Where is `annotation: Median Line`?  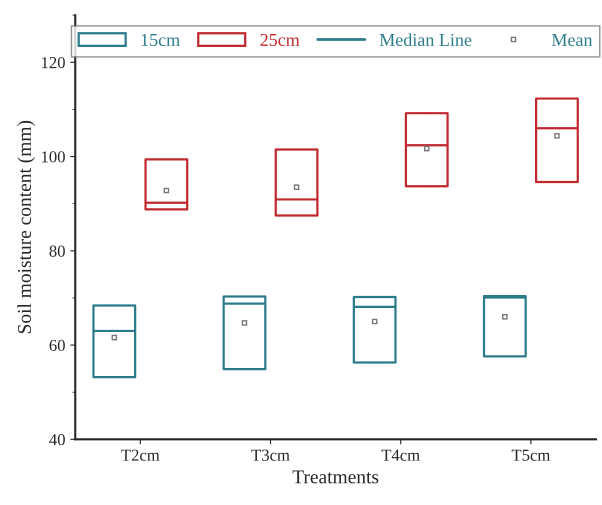 annotation: Median Line is located at coordinates (426, 39).